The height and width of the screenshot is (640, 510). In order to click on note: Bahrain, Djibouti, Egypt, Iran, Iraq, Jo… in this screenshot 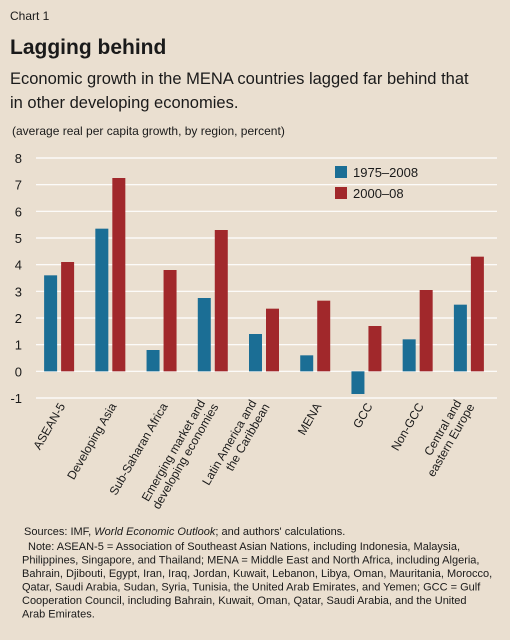, I will do `click(257, 574)`.